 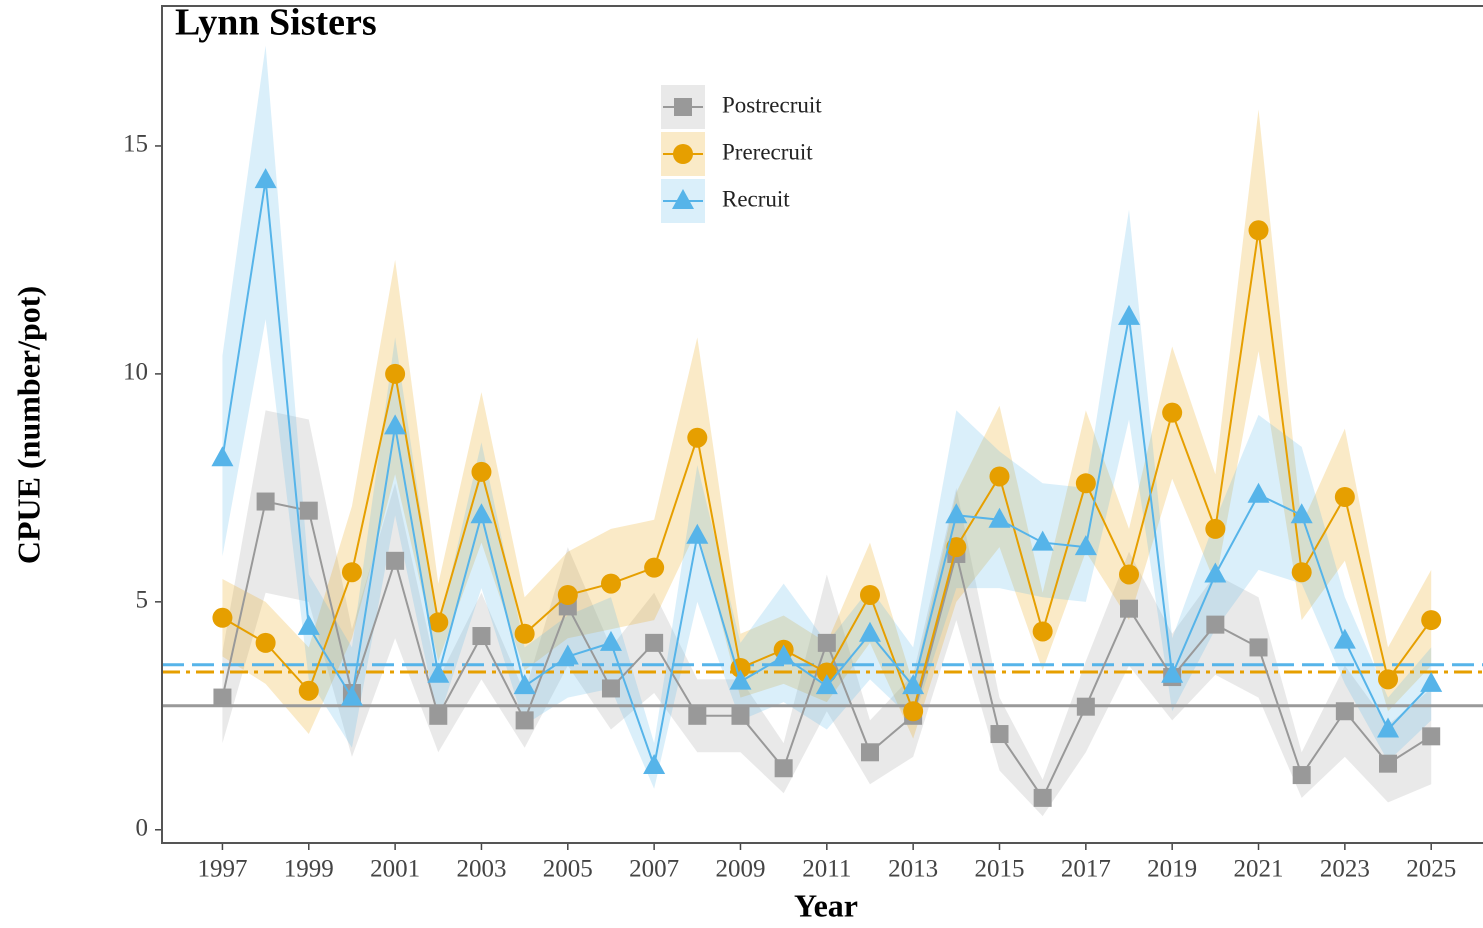 I want to click on x-tick-label: 2007, so click(x=654, y=869).